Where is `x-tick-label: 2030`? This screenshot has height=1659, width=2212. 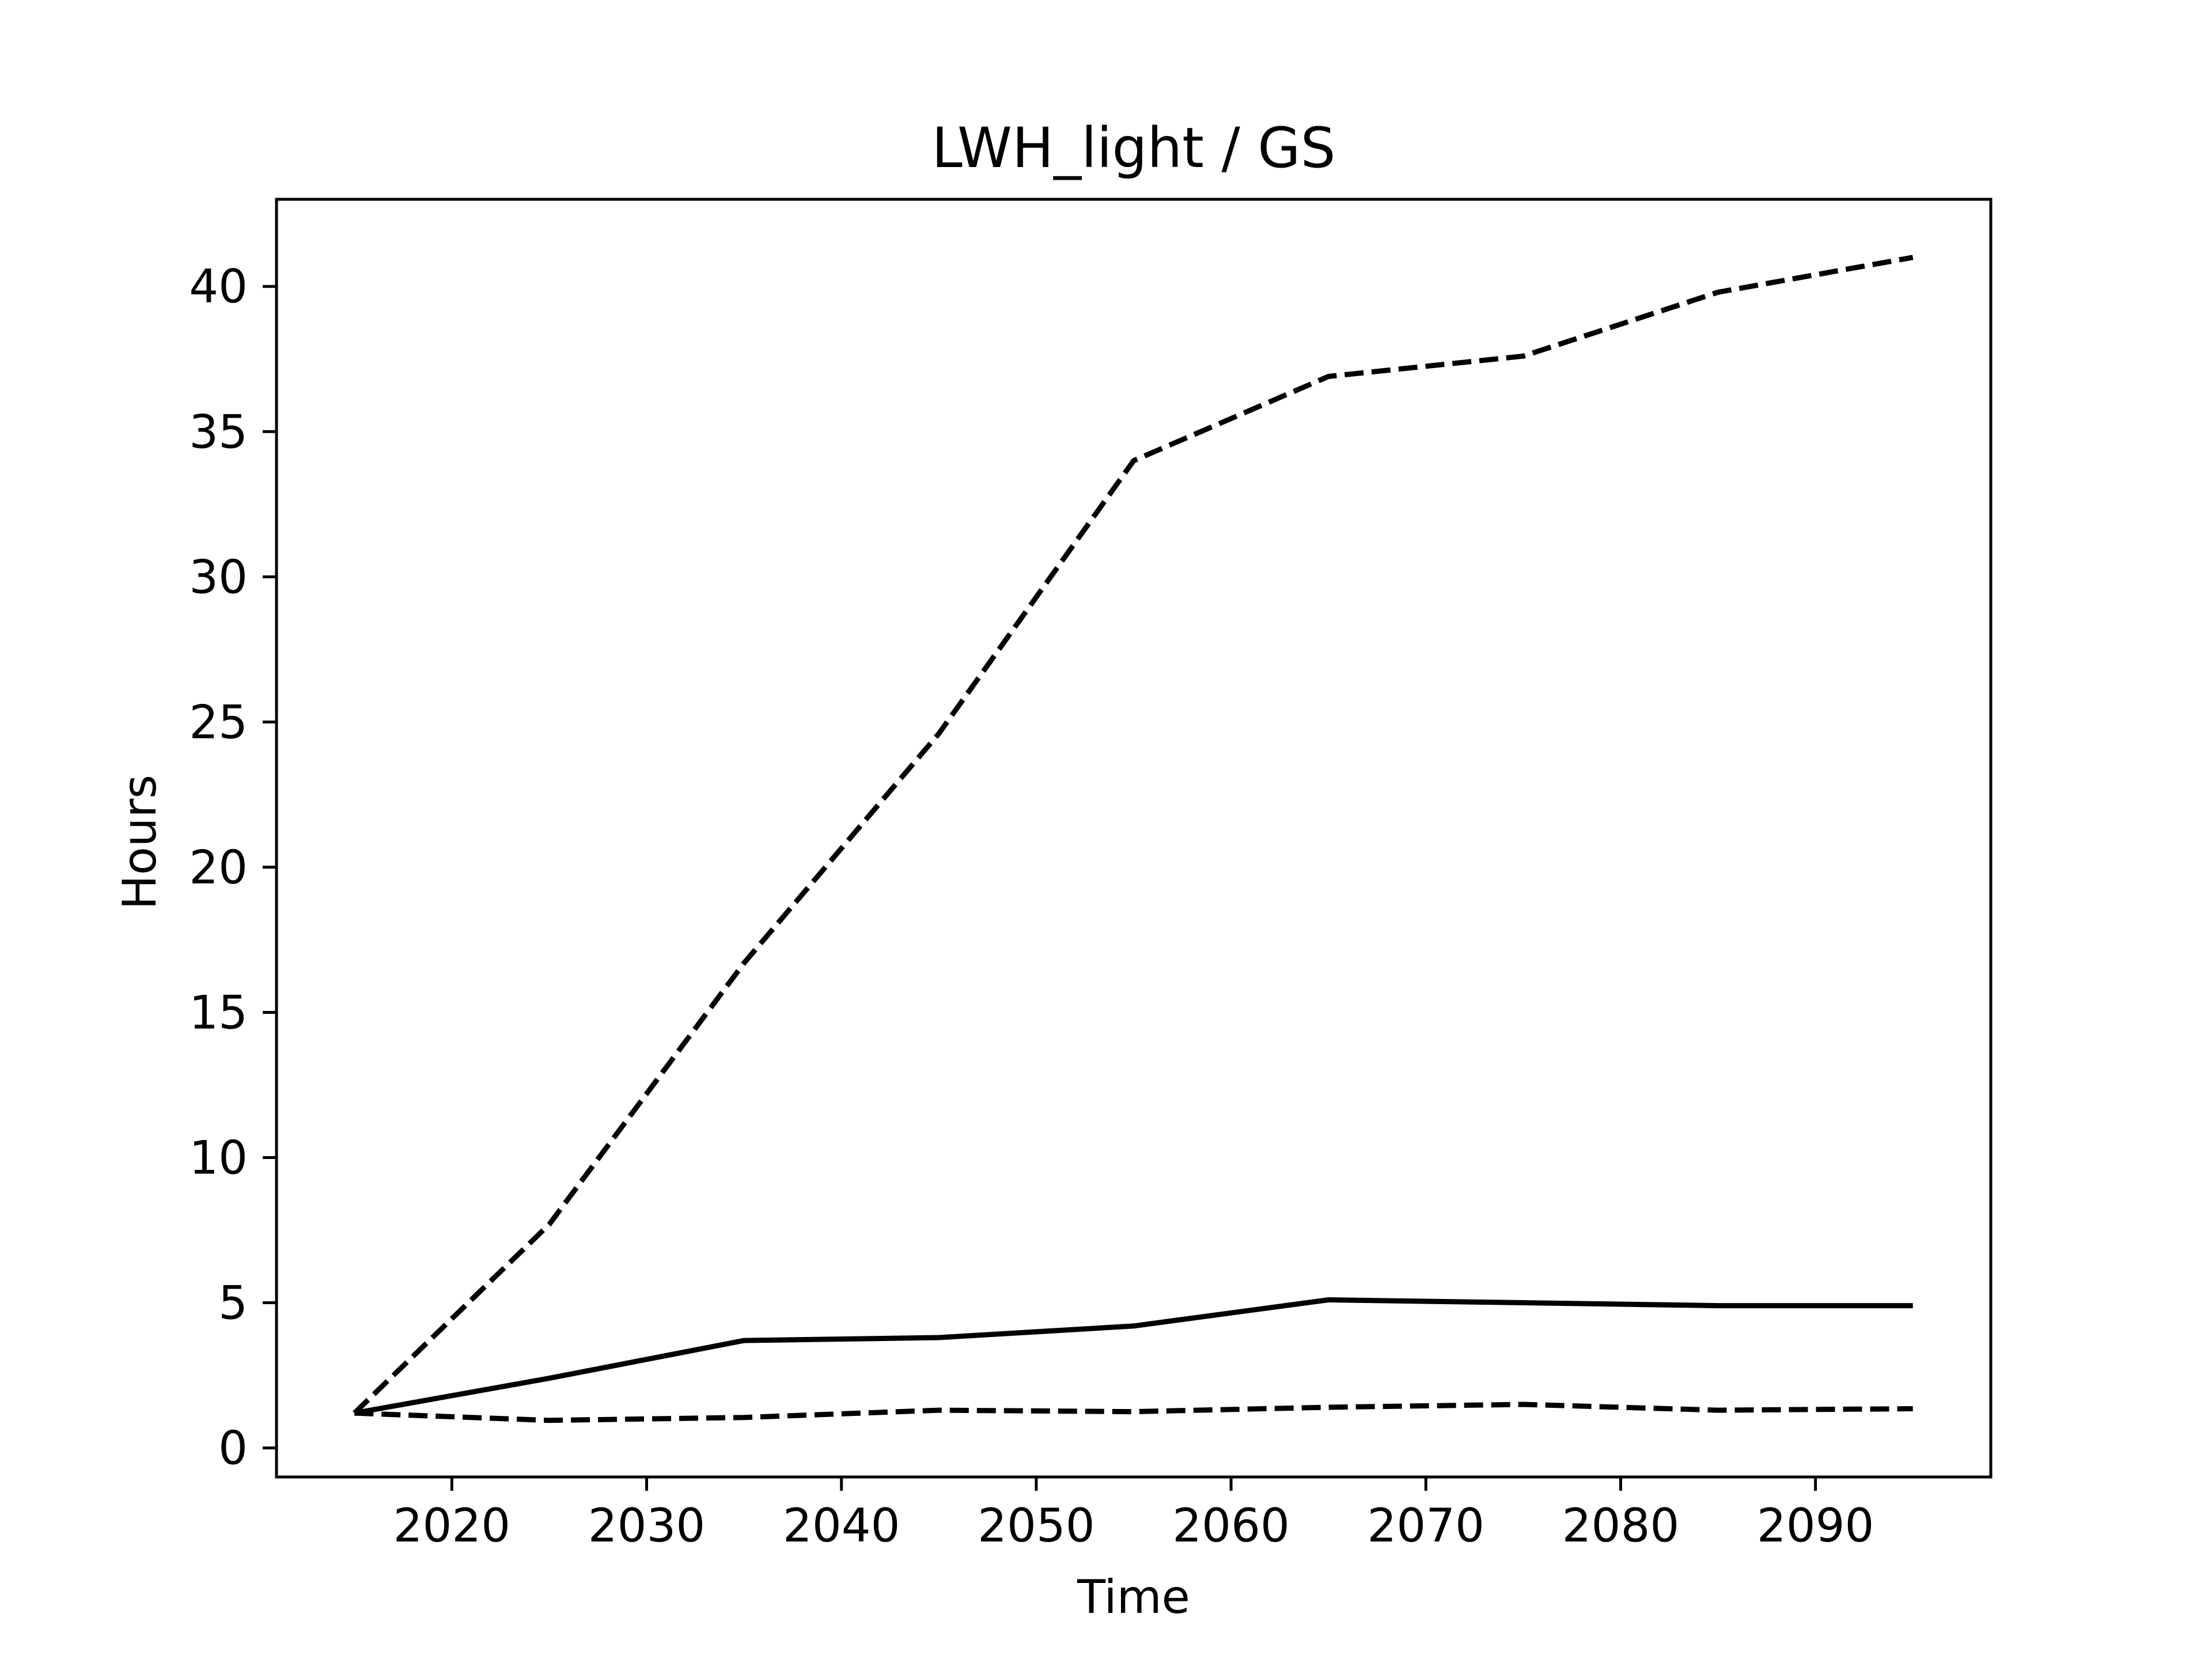
x-tick-label: 2030 is located at coordinates (647, 1525).